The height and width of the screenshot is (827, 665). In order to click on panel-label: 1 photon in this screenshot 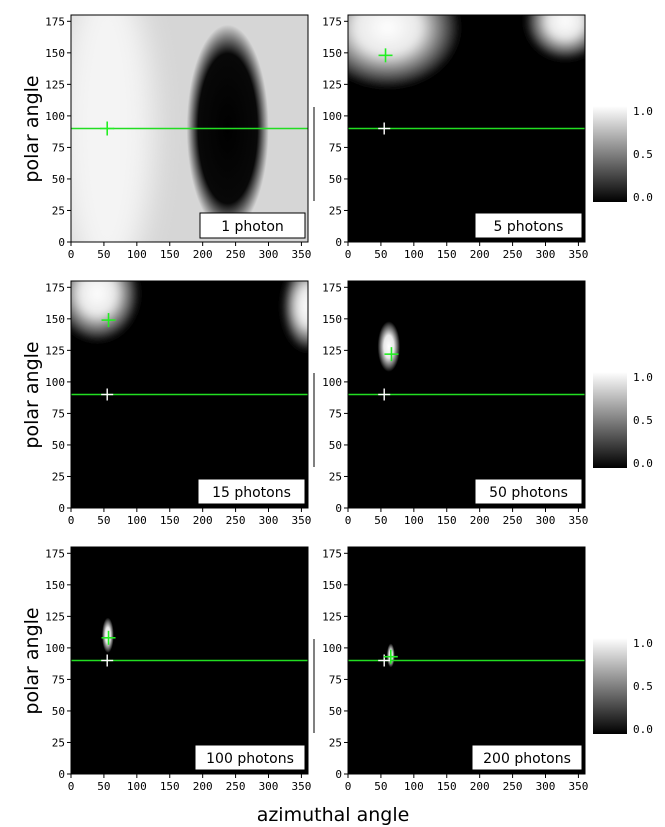, I will do `click(252, 227)`.